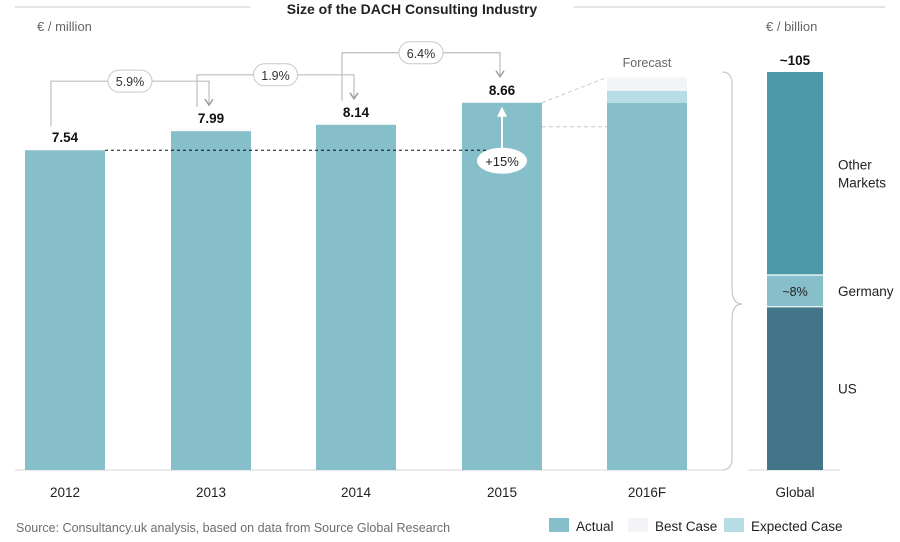 The image size is (900, 542). I want to click on x-tick-label-2015: 2015, so click(502, 492).